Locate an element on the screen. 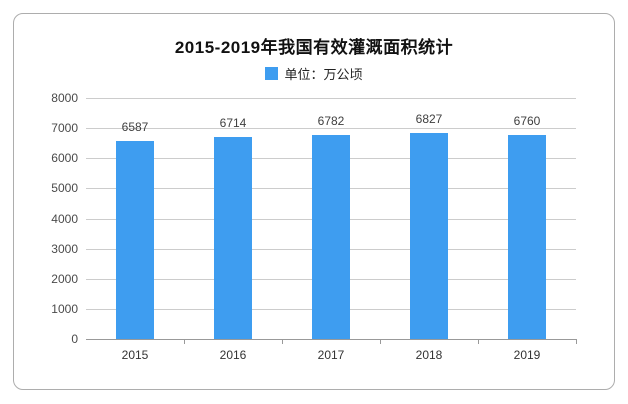 This screenshot has height=404, width=628. bar-value-label: 6827 is located at coordinates (429, 119).